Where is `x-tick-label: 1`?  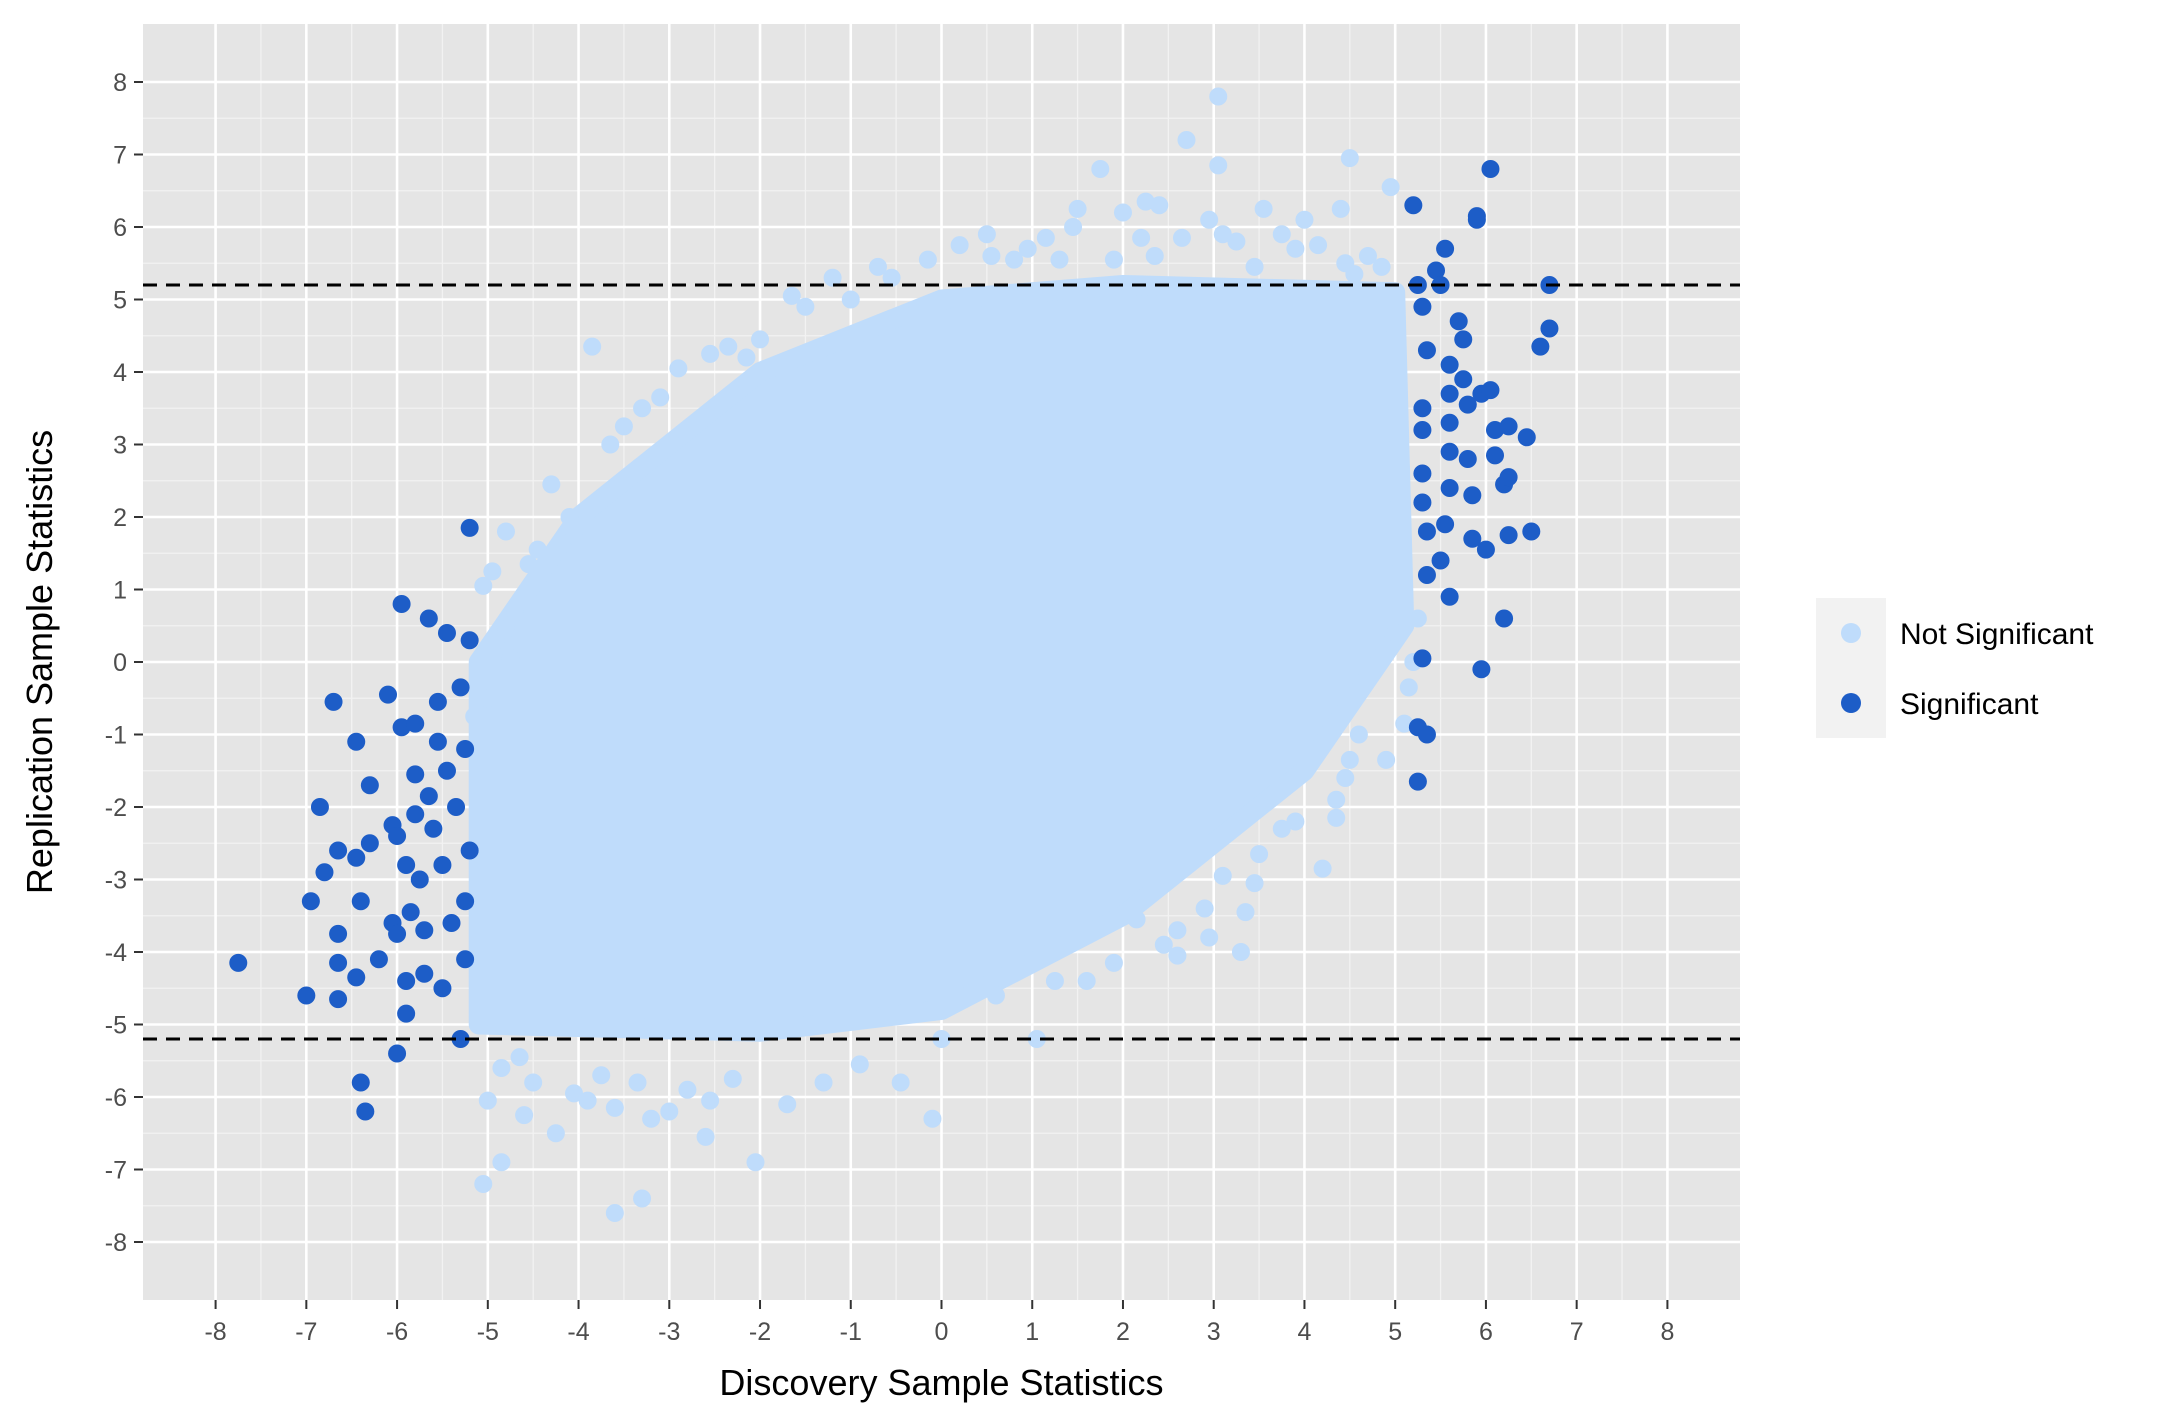 x-tick-label: 1 is located at coordinates (1032, 1332).